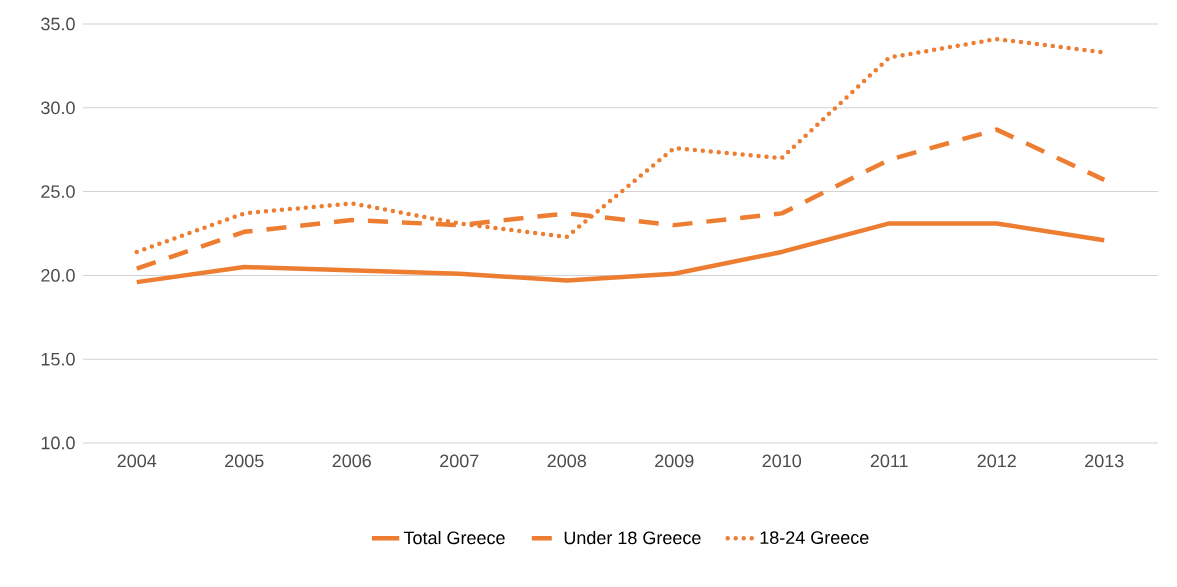 The height and width of the screenshot is (587, 1177). Describe the element at coordinates (1104, 461) in the screenshot. I see `x-tick-label: 2013` at that location.